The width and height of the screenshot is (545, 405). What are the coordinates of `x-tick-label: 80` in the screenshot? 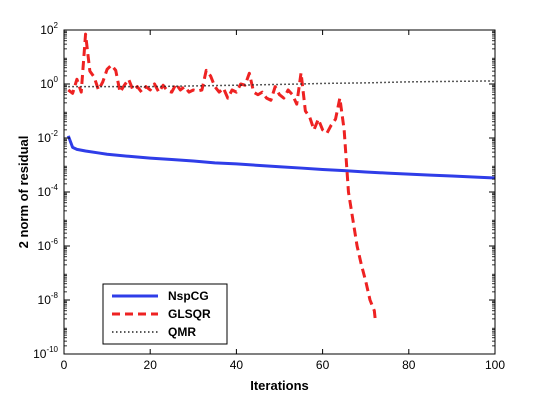 It's located at (409, 365).